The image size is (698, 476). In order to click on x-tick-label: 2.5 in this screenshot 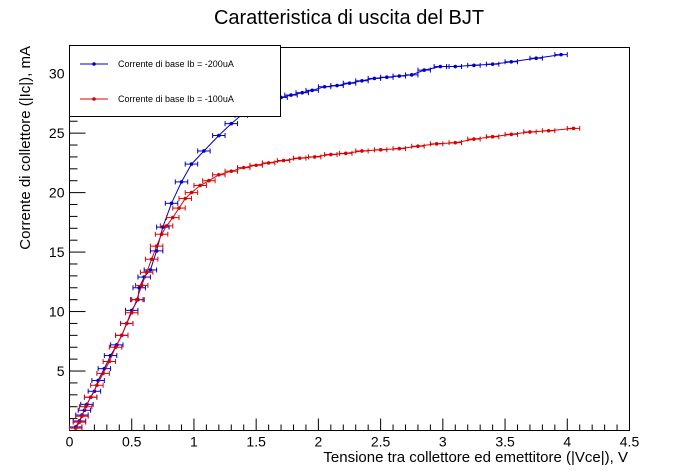, I will do `click(381, 442)`.